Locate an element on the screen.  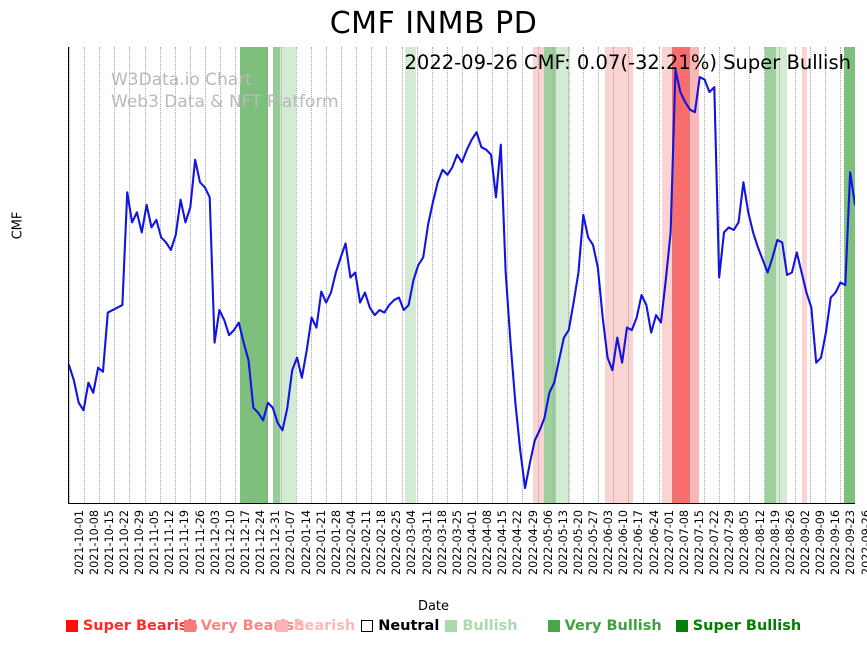
legend-item: Super Bearish is located at coordinates (131, 626).